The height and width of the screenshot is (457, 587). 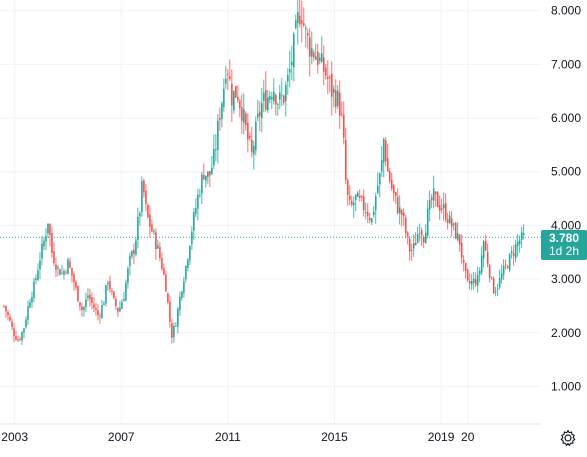 I want to click on gear-icon, so click(x=568, y=437).